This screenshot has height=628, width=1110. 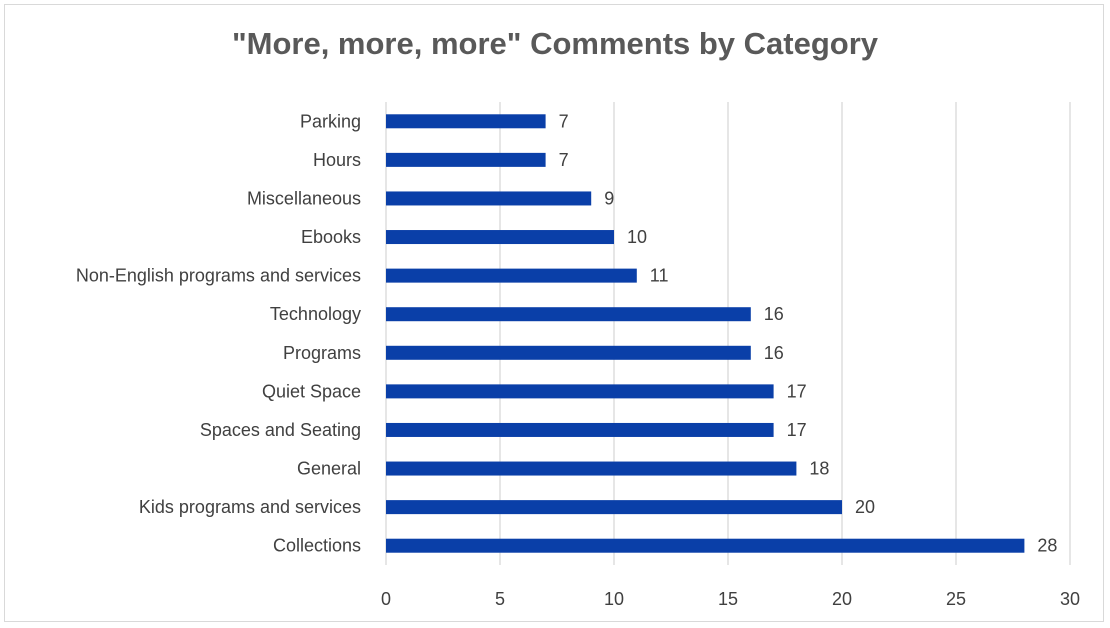 I want to click on data-label: 9, so click(x=609, y=198).